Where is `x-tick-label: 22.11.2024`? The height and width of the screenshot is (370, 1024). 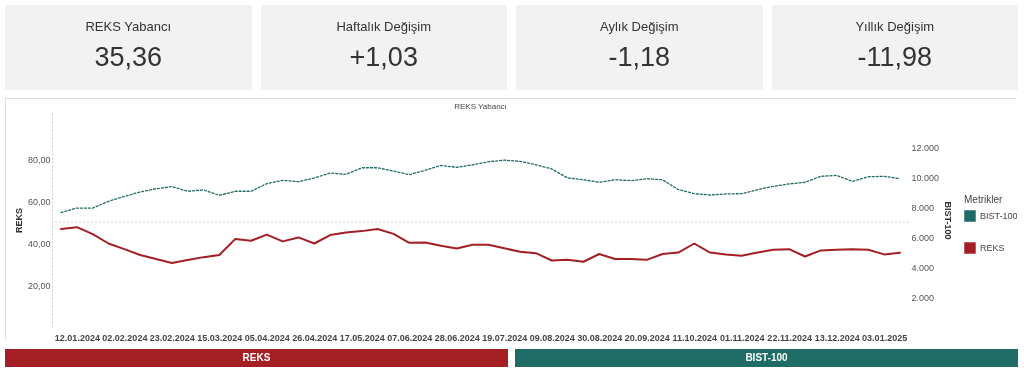 x-tick-label: 22.11.2024 is located at coordinates (789, 337).